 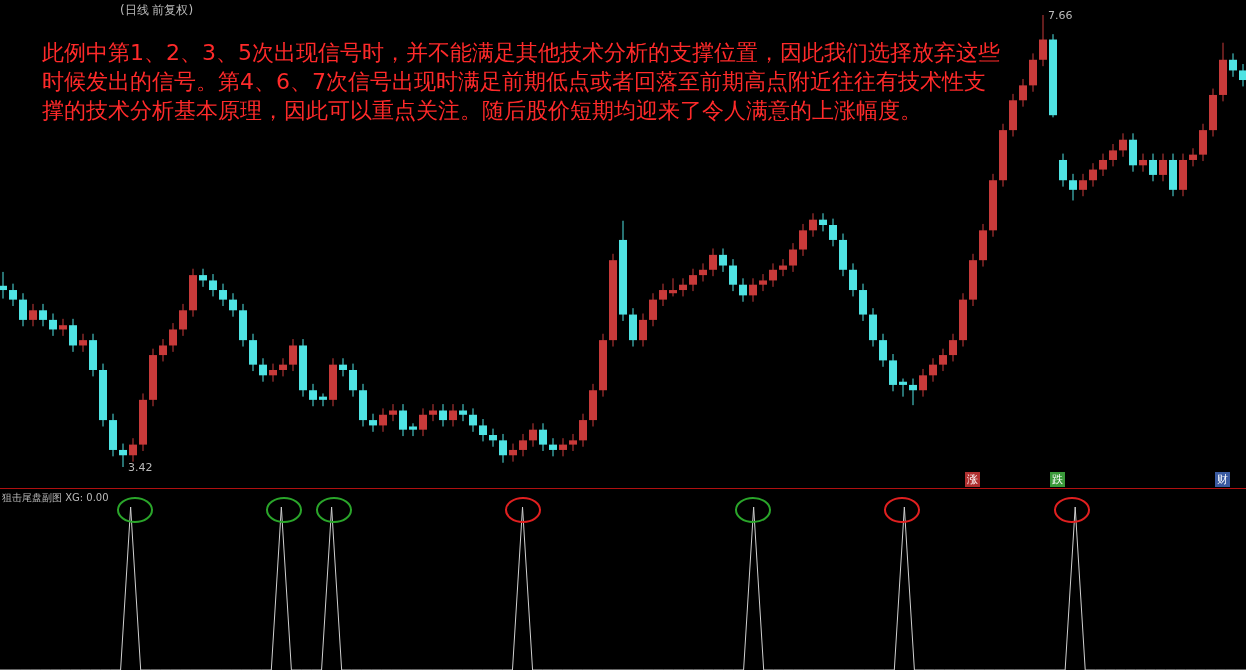 What do you see at coordinates (140, 467) in the screenshot?
I see `annotation: 3.42` at bounding box center [140, 467].